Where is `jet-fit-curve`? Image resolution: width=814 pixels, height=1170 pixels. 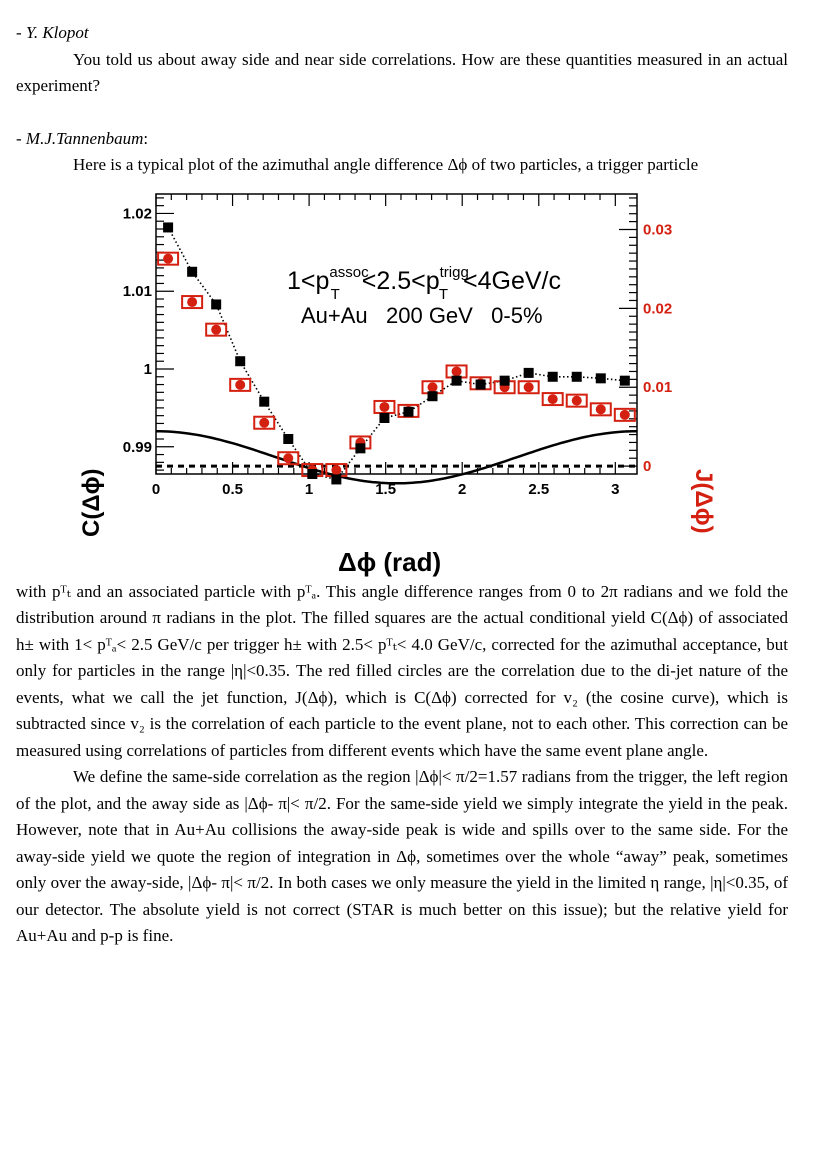
jet-fit-curve is located at coordinates (396, 353).